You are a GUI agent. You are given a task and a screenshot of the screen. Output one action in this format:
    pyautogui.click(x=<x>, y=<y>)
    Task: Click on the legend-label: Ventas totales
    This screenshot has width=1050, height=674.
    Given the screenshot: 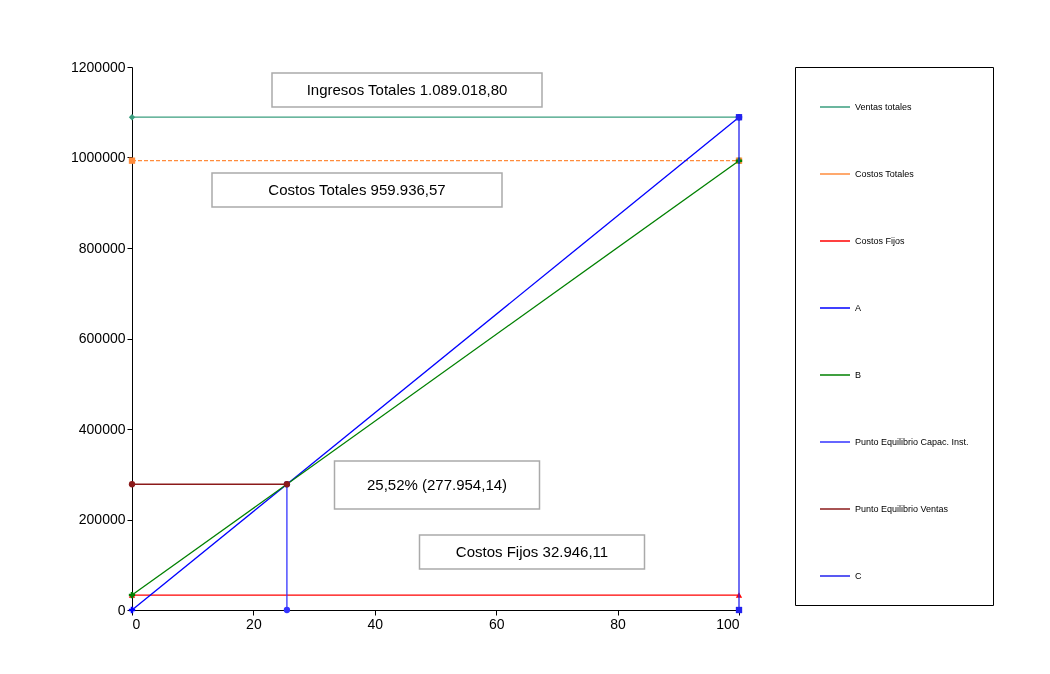 What is the action you would take?
    pyautogui.click(x=884, y=107)
    